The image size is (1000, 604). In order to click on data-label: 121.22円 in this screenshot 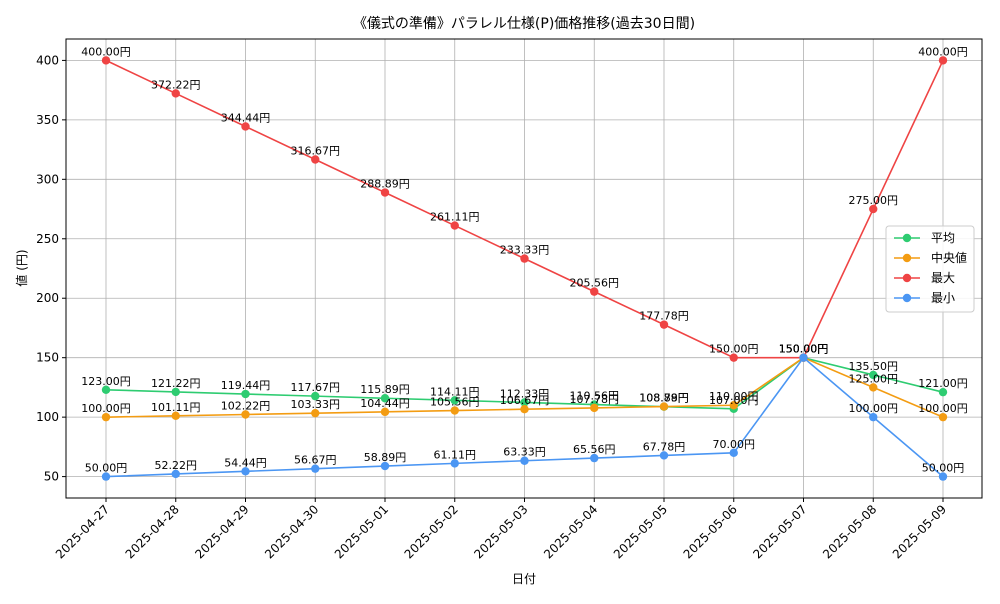, I will do `click(176, 383)`.